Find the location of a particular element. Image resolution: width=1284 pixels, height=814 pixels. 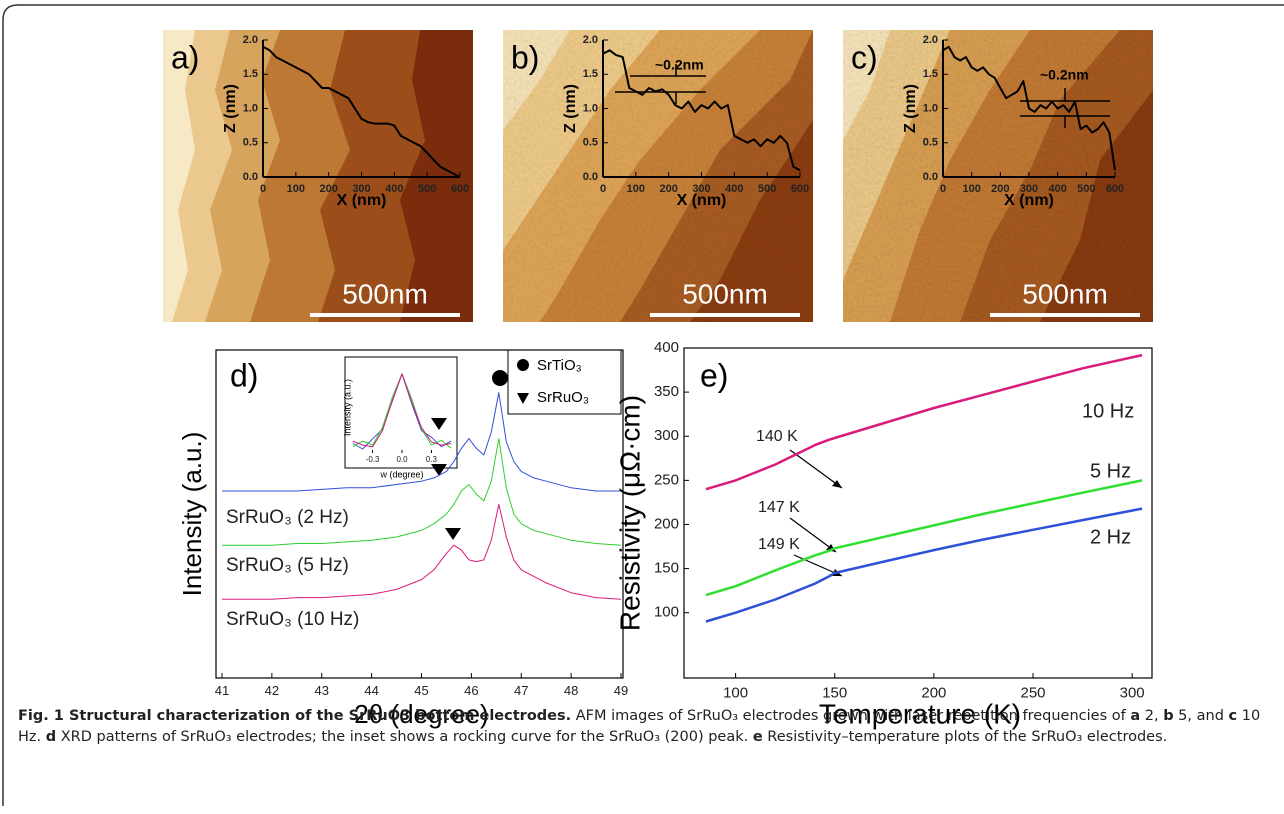

series-label: SrRuO₃ (10 Hz) is located at coordinates (292, 619).